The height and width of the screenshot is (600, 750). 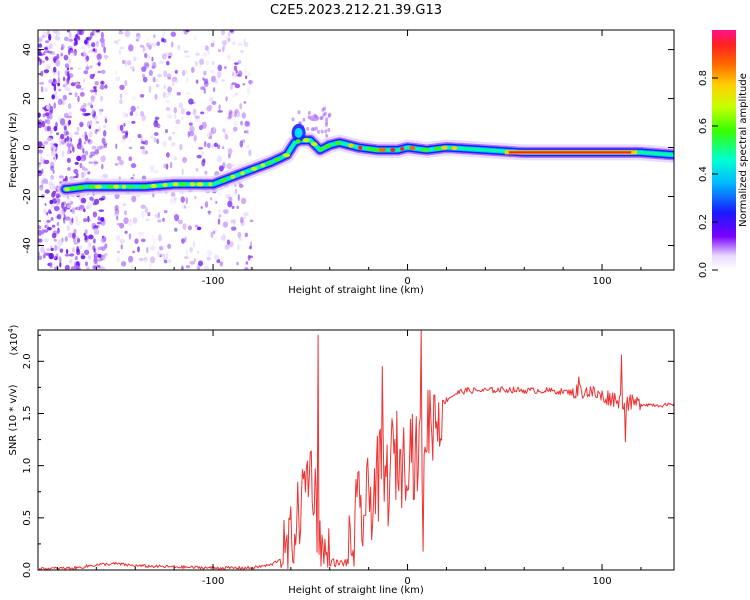 I want to click on snr-x-tick-label: 0, so click(x=407, y=581).